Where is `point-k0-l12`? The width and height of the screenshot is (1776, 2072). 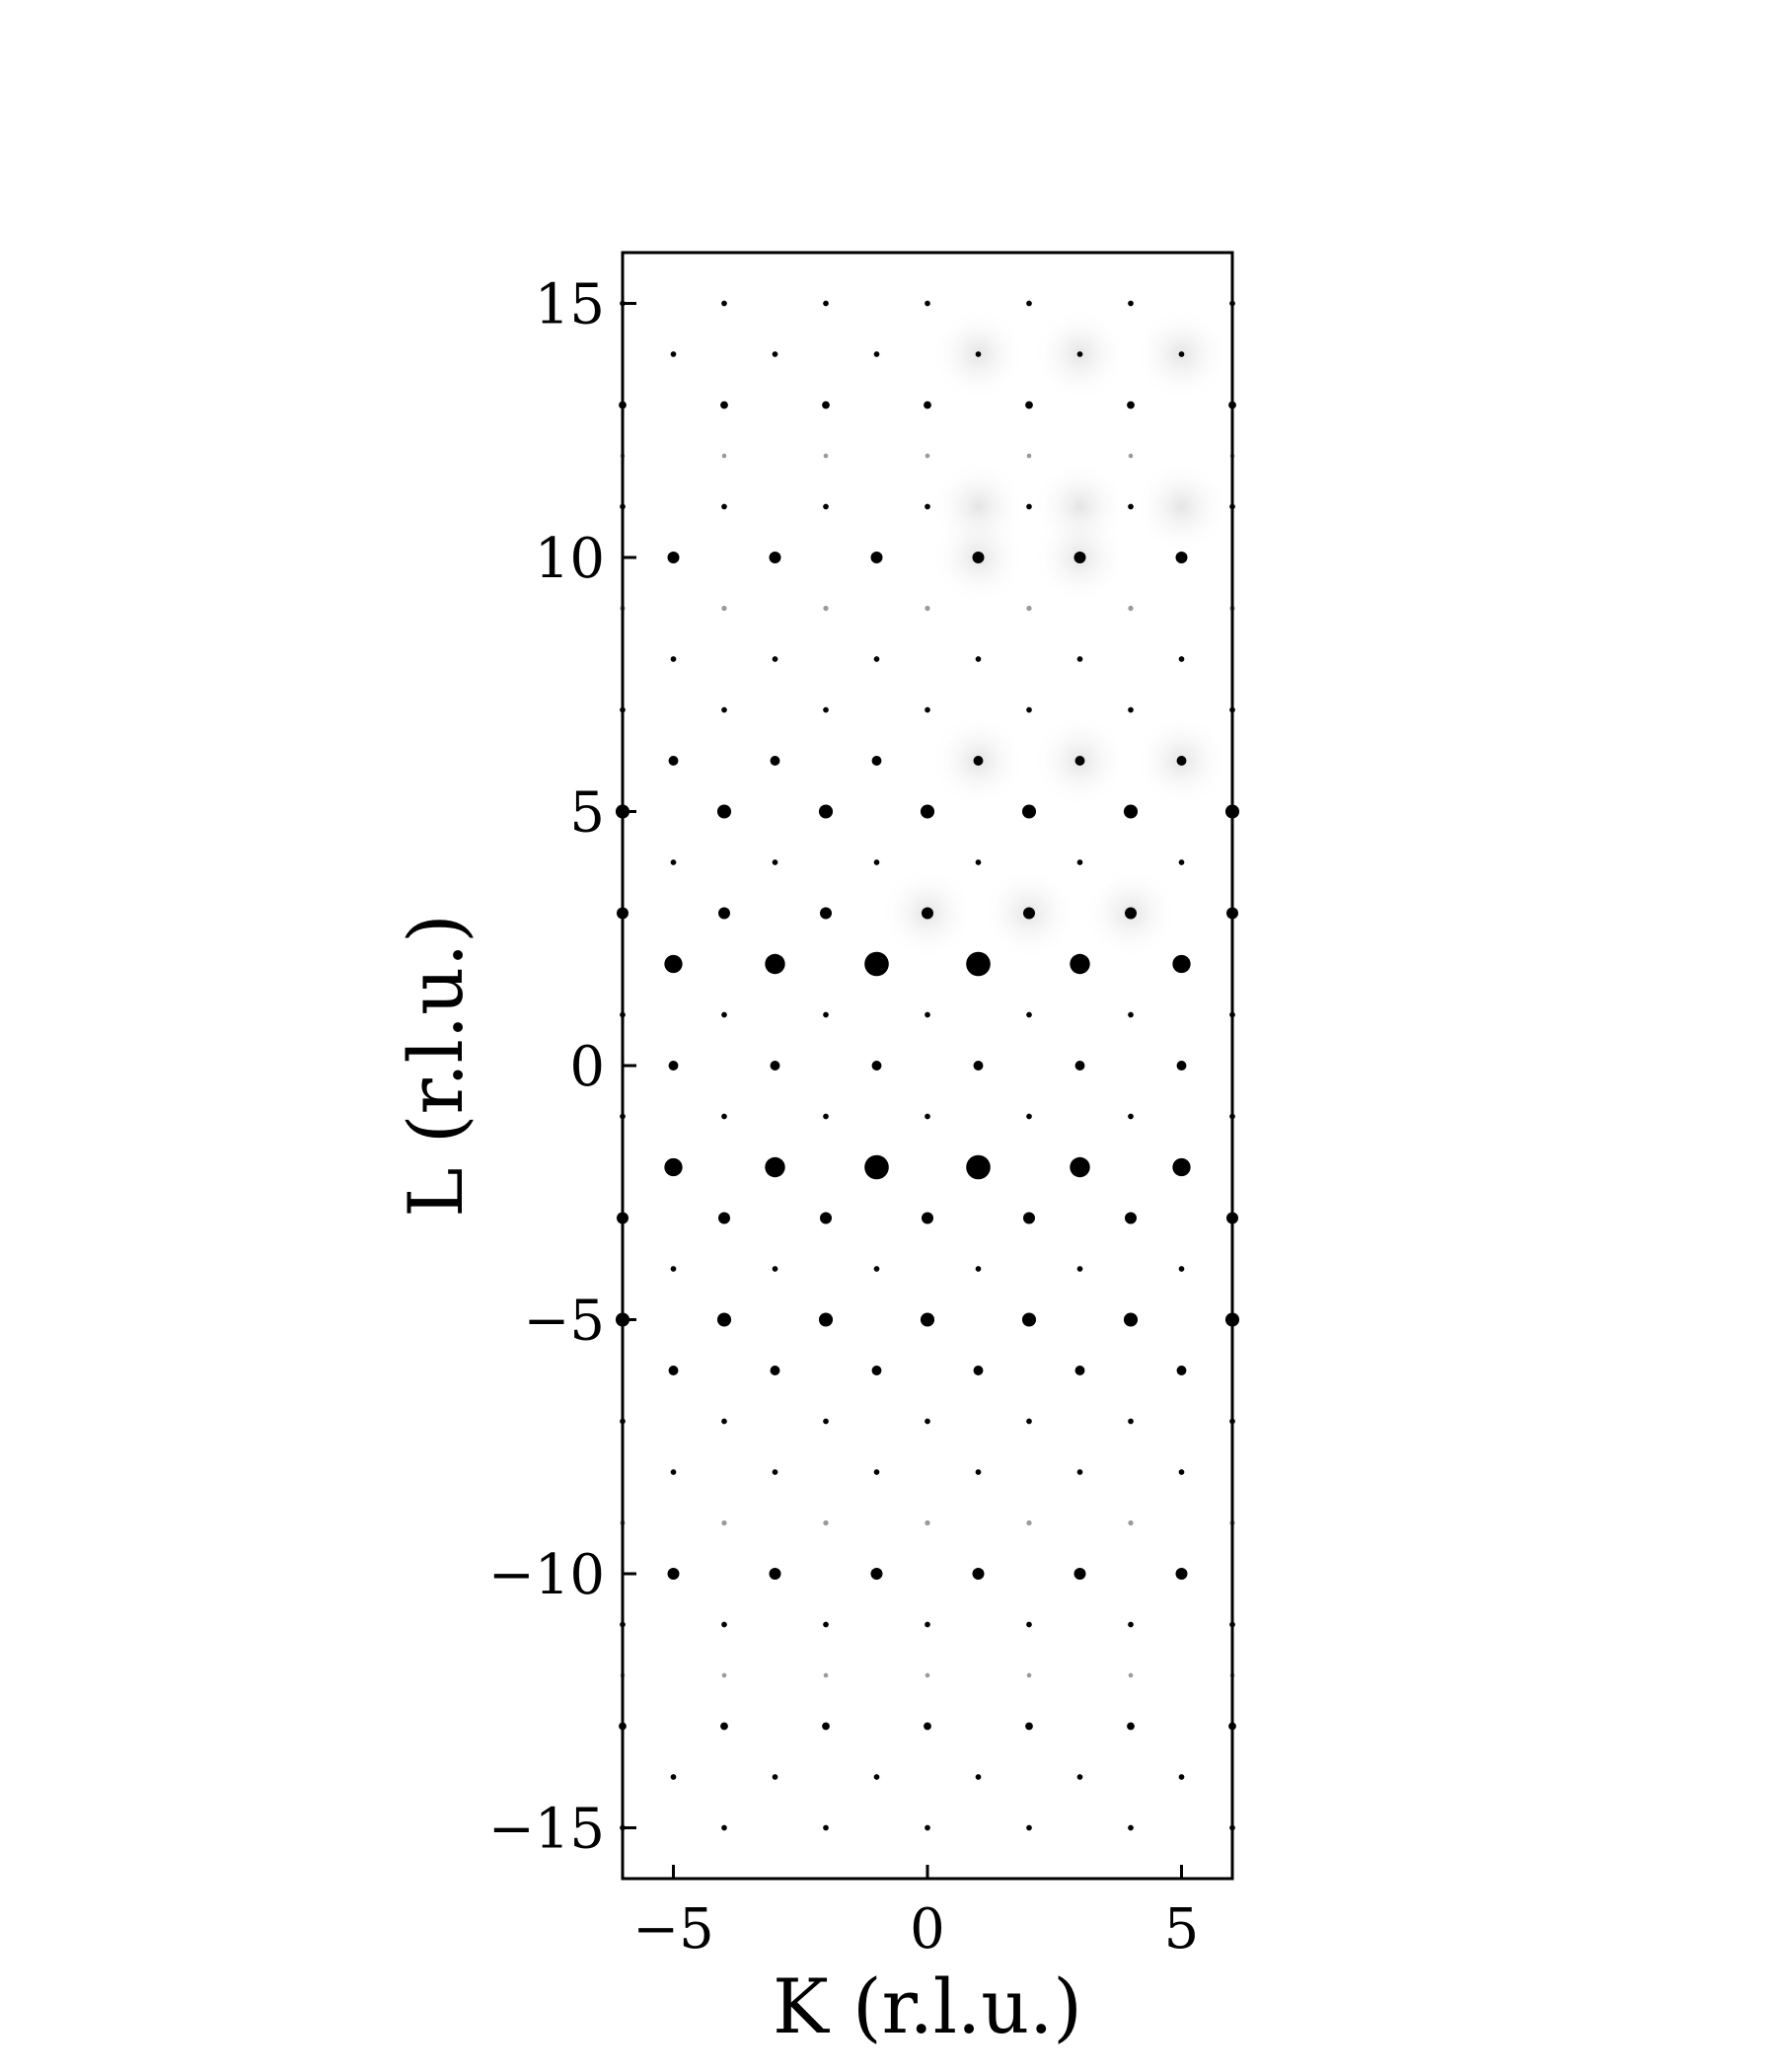 point-k0-l12 is located at coordinates (928, 456).